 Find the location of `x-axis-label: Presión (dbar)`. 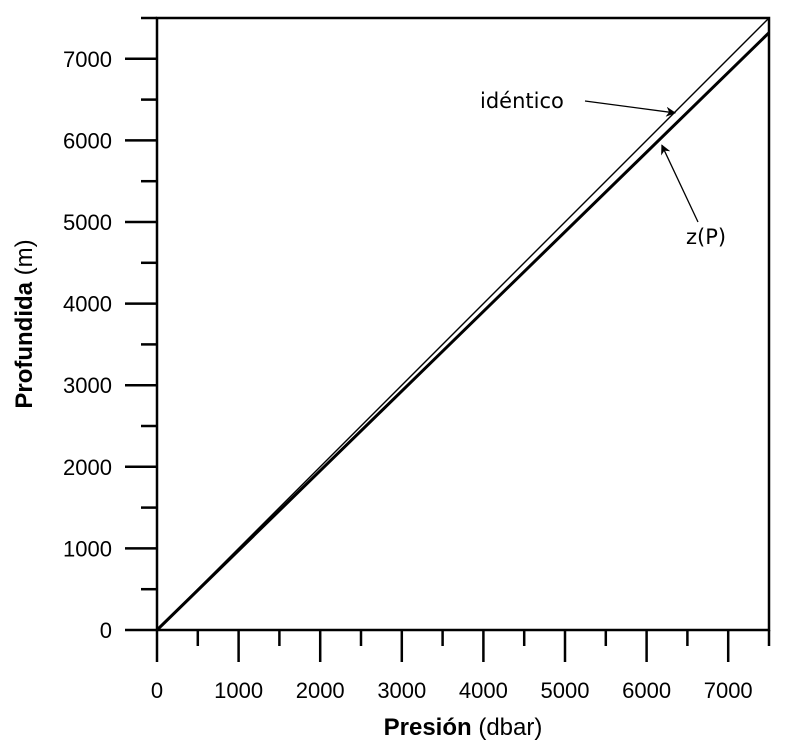

x-axis-label: Presión (dbar) is located at coordinates (463, 727).